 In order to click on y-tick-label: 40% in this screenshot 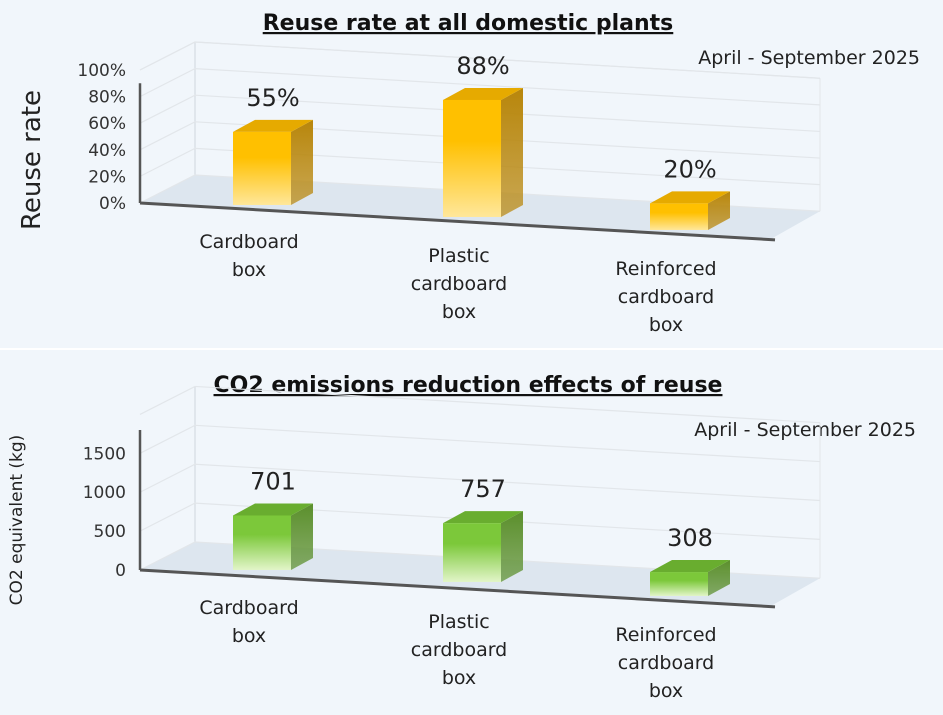, I will do `click(107, 151)`.